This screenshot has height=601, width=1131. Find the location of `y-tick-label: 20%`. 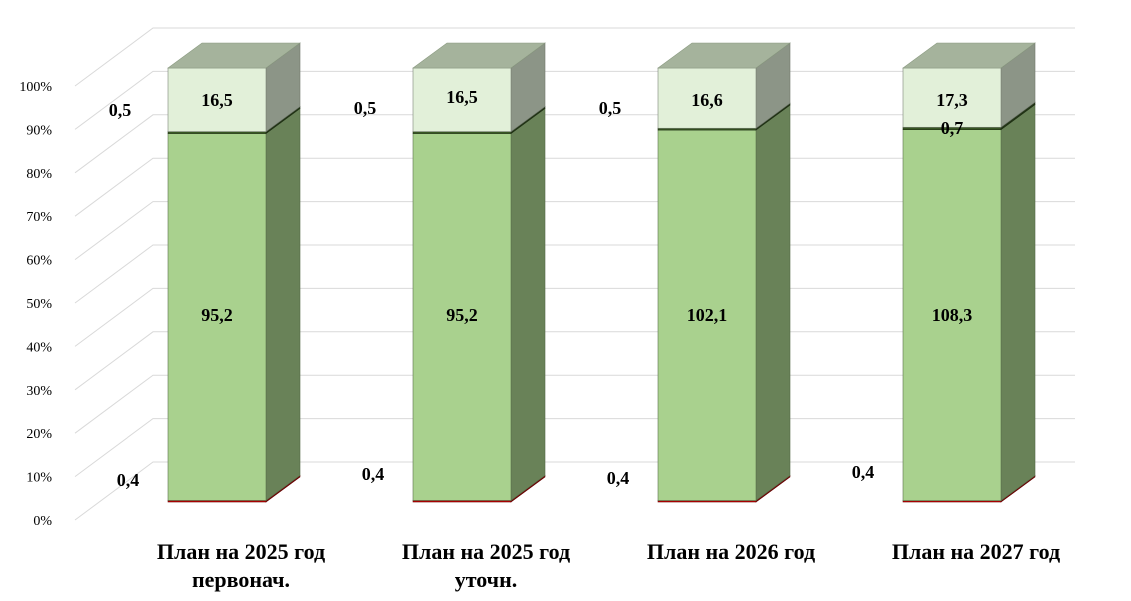

y-tick-label: 20% is located at coordinates (39, 434).